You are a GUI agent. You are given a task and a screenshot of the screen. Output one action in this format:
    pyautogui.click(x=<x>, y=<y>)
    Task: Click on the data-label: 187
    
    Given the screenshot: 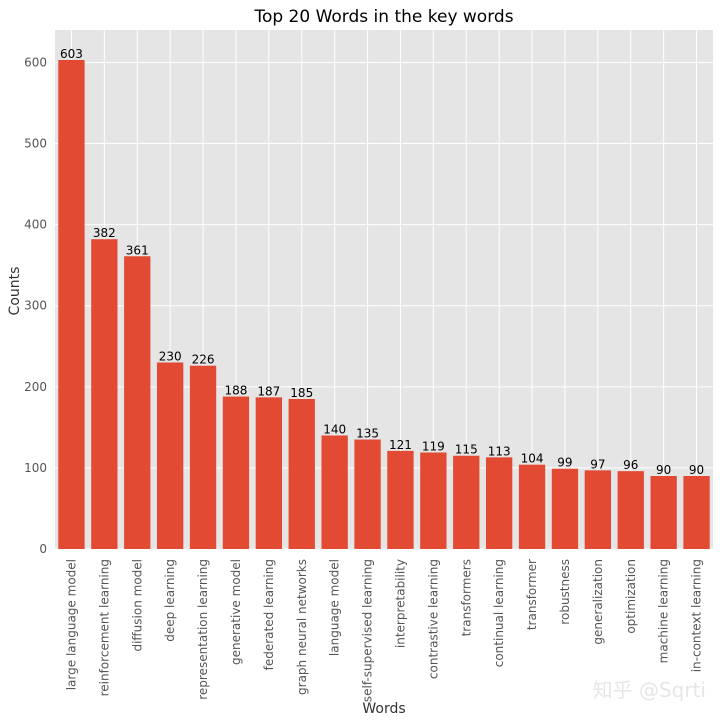 What is the action you would take?
    pyautogui.click(x=268, y=391)
    